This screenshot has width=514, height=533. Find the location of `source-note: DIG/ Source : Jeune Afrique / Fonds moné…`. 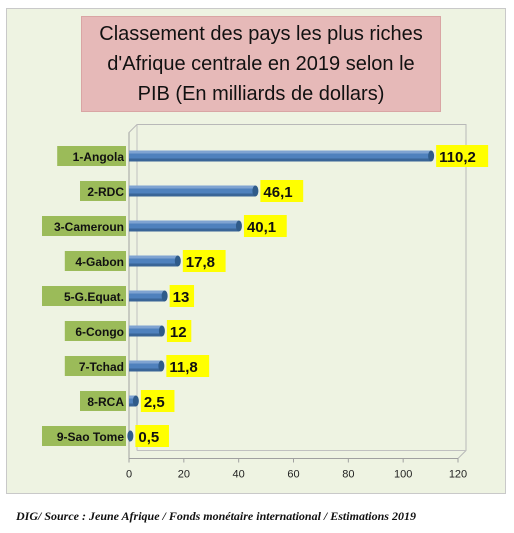

source-note: DIG/ Source : Jeune Afrique / Fonds moné… is located at coordinates (216, 516).